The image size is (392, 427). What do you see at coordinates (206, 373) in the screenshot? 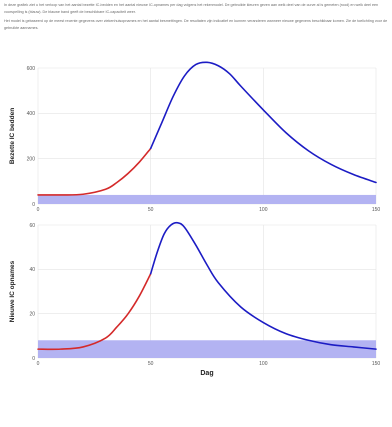
I see `x-axis-title: Dag` at bounding box center [206, 373].